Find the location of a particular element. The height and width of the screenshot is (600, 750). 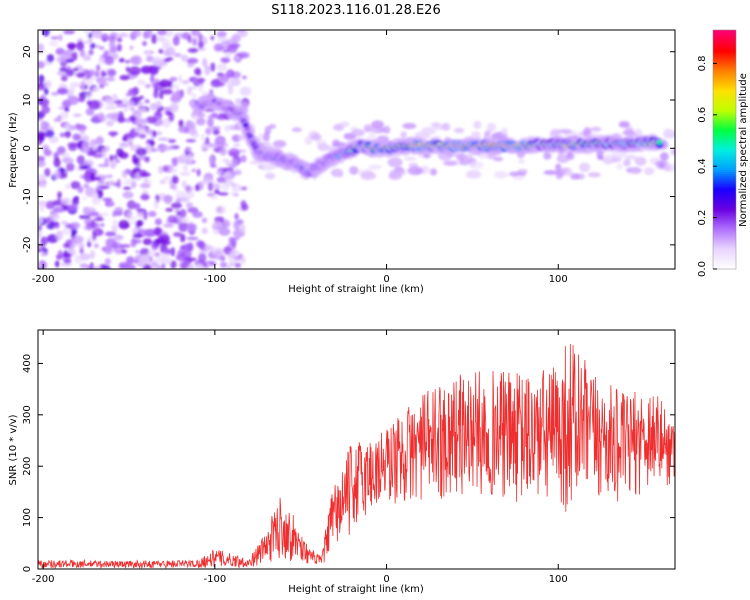

snr-y-label: SNR (10 * v/v) is located at coordinates (13, 449).